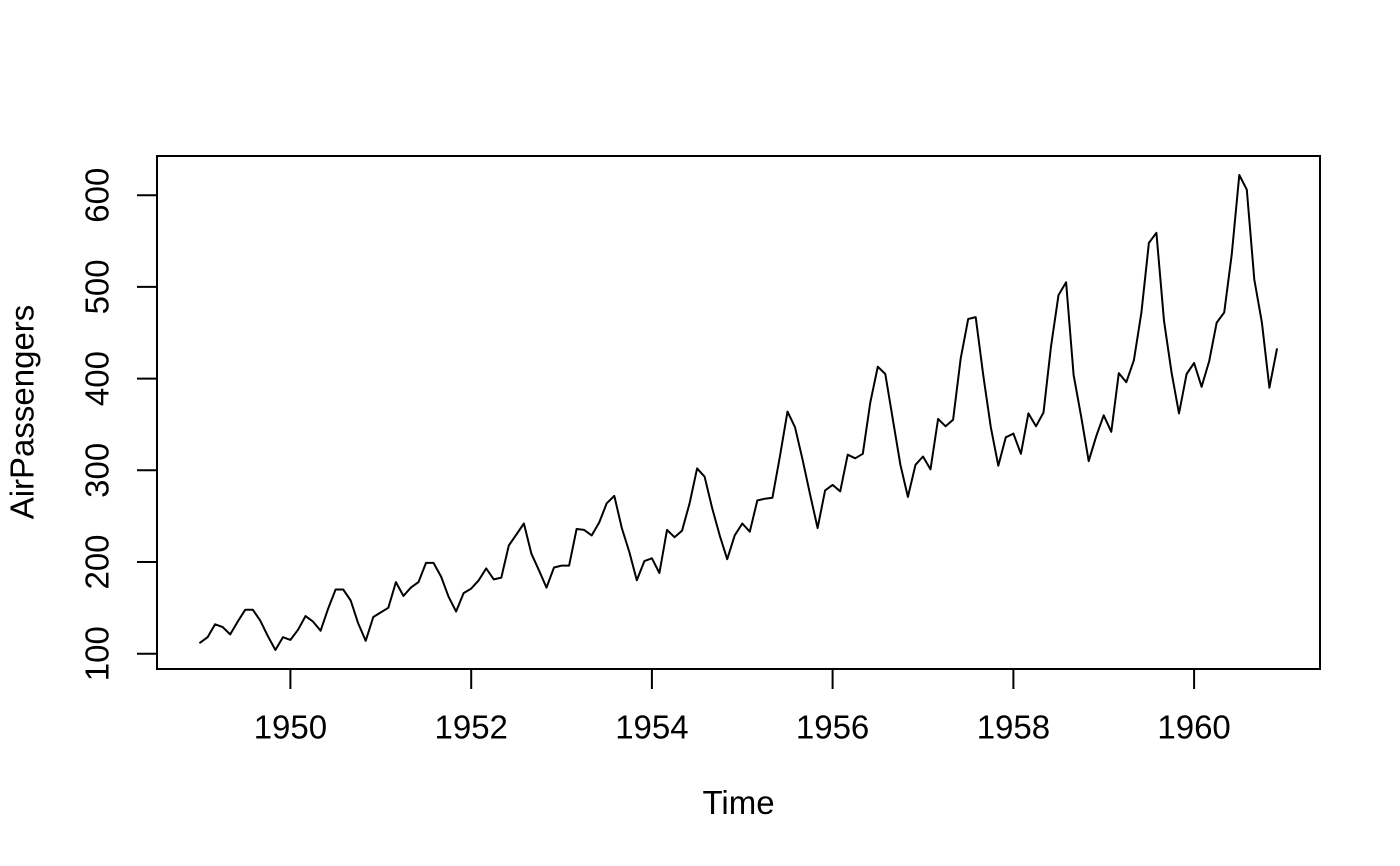 The height and width of the screenshot is (866, 1400). What do you see at coordinates (1013, 727) in the screenshot?
I see `x-axis-tick-label: 1958` at bounding box center [1013, 727].